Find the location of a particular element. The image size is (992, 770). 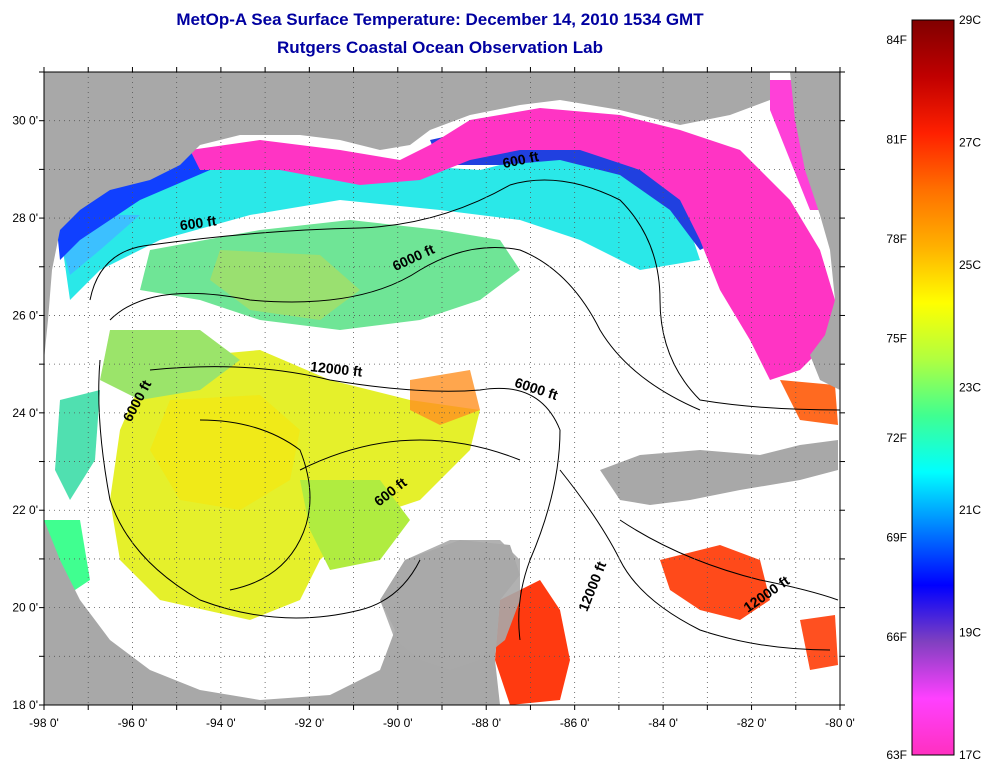

lon-tick-label: -96 0' is located at coordinates (133, 723).